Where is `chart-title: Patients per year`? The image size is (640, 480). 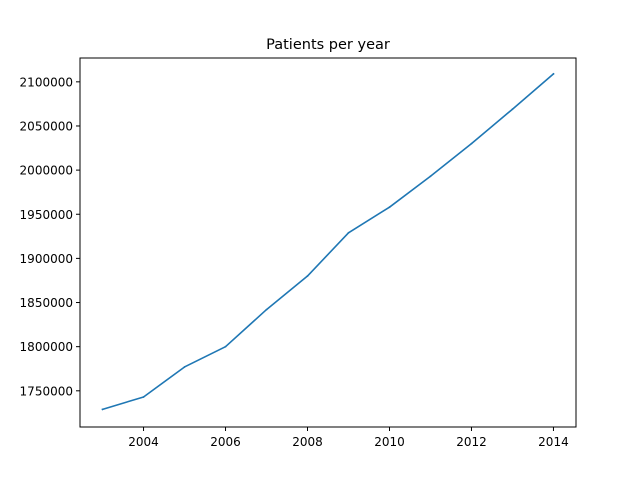
chart-title: Patients per year is located at coordinates (328, 45).